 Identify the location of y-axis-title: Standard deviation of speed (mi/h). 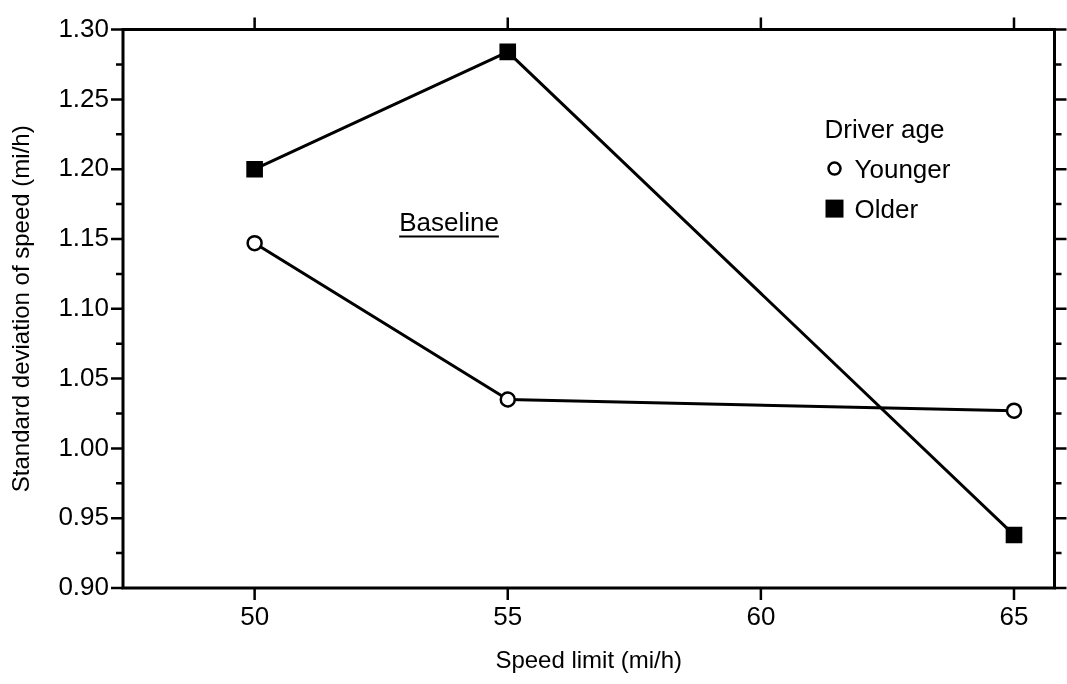
(21, 309).